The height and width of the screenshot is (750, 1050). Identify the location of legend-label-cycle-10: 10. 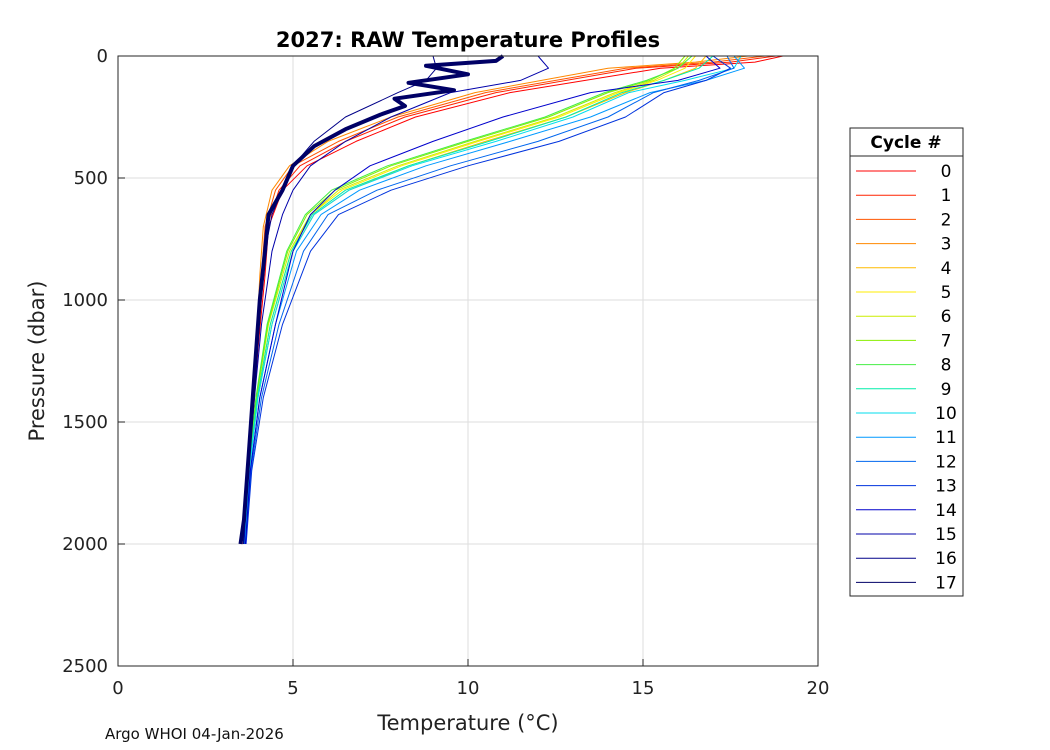
(946, 414).